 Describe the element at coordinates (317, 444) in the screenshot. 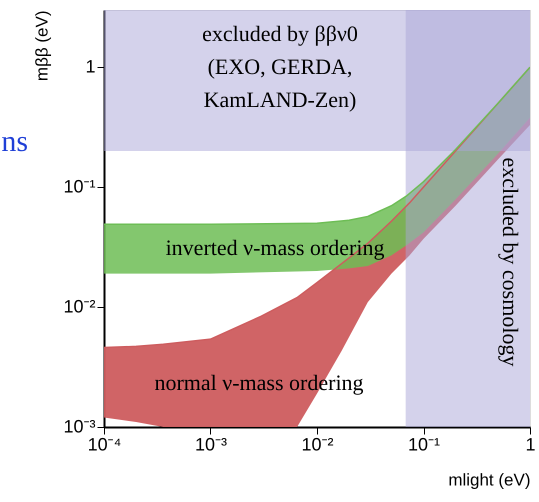

I see `x-tick-label: 10⁻²` at that location.